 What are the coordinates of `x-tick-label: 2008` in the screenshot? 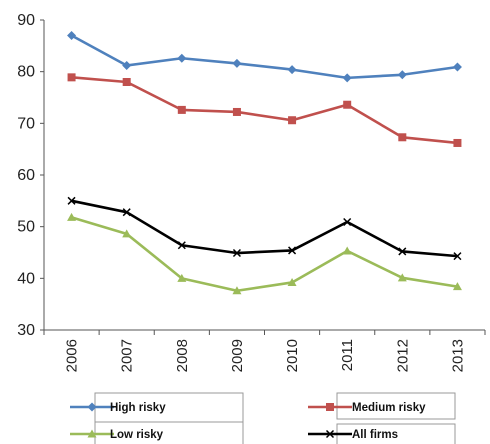 It's located at (182, 355).